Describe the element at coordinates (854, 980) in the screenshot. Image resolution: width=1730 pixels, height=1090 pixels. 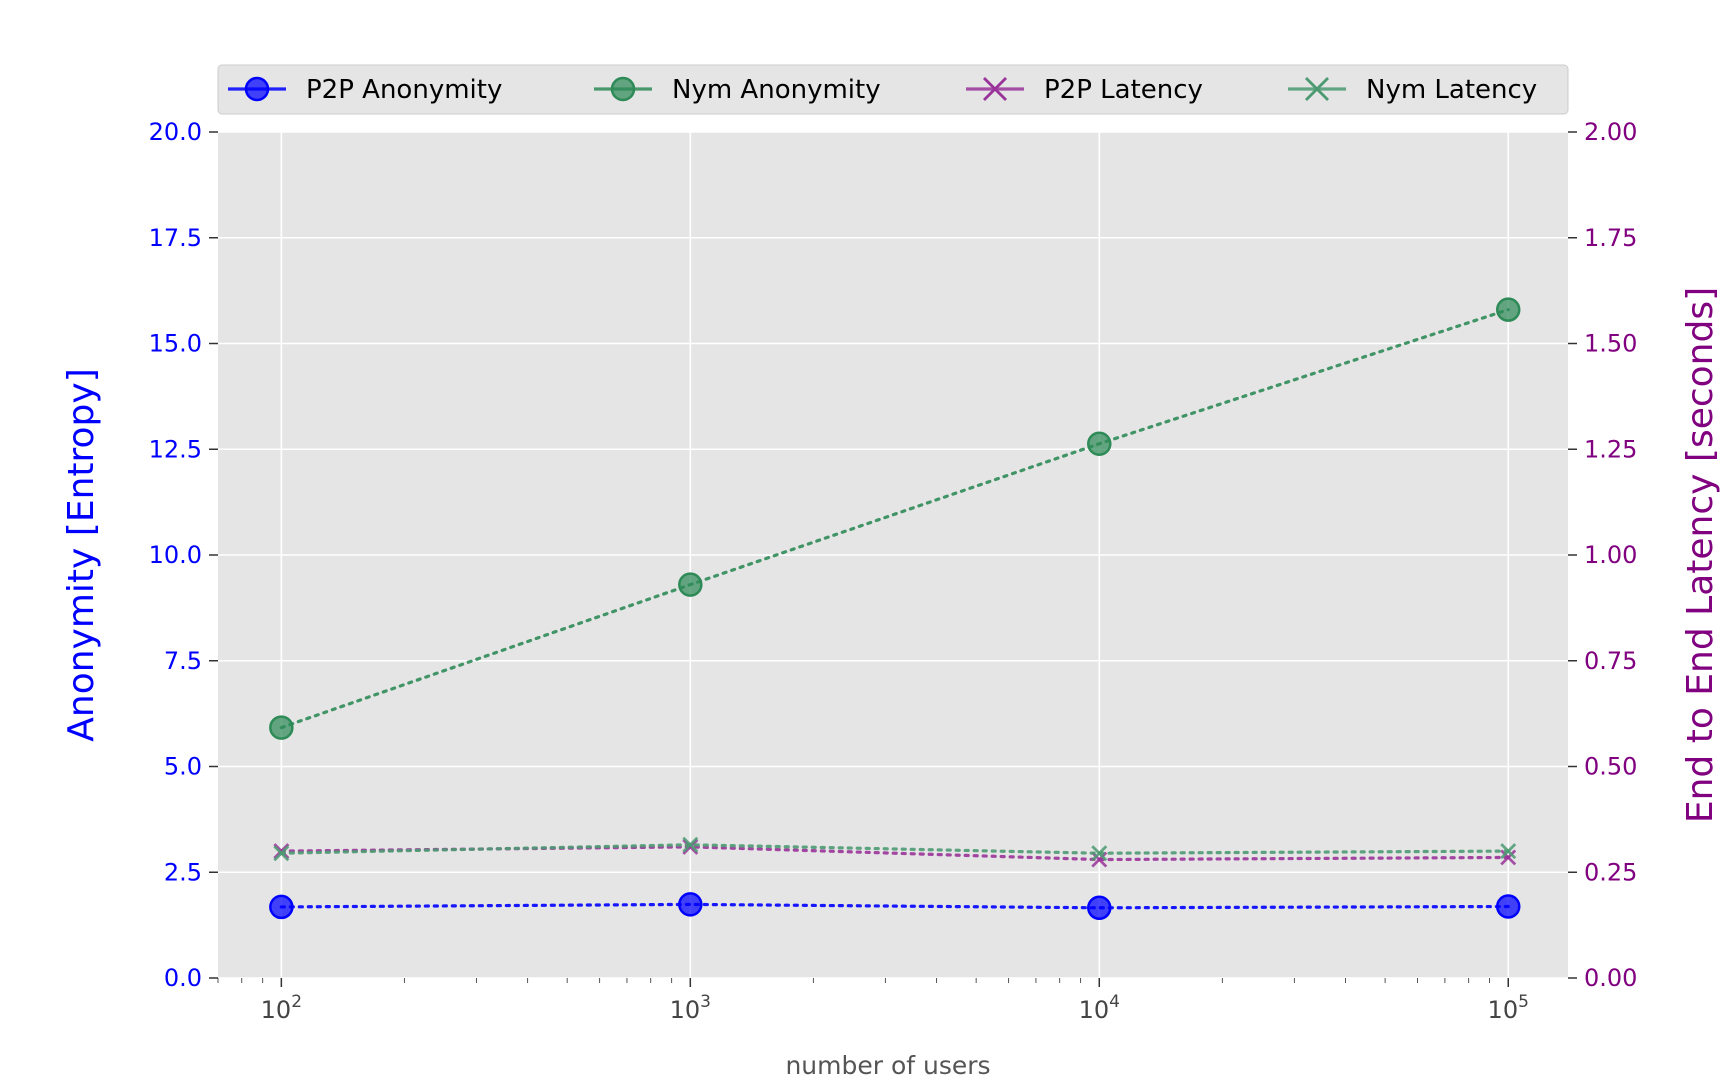
I see `x-minor-ticks` at that location.